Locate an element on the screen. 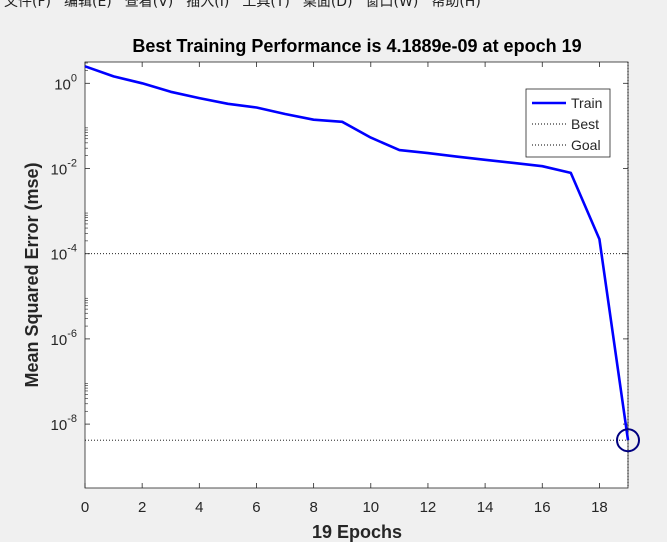 The image size is (667, 542). legend-label-best: Best is located at coordinates (585, 124).